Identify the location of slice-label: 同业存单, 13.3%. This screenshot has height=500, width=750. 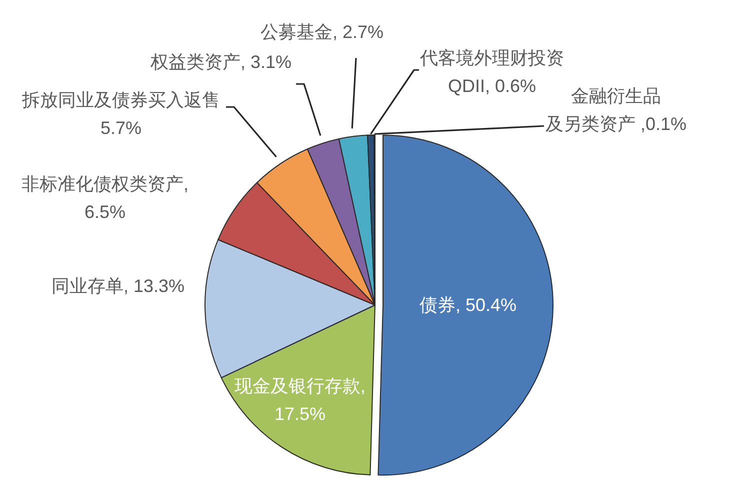
(118, 286).